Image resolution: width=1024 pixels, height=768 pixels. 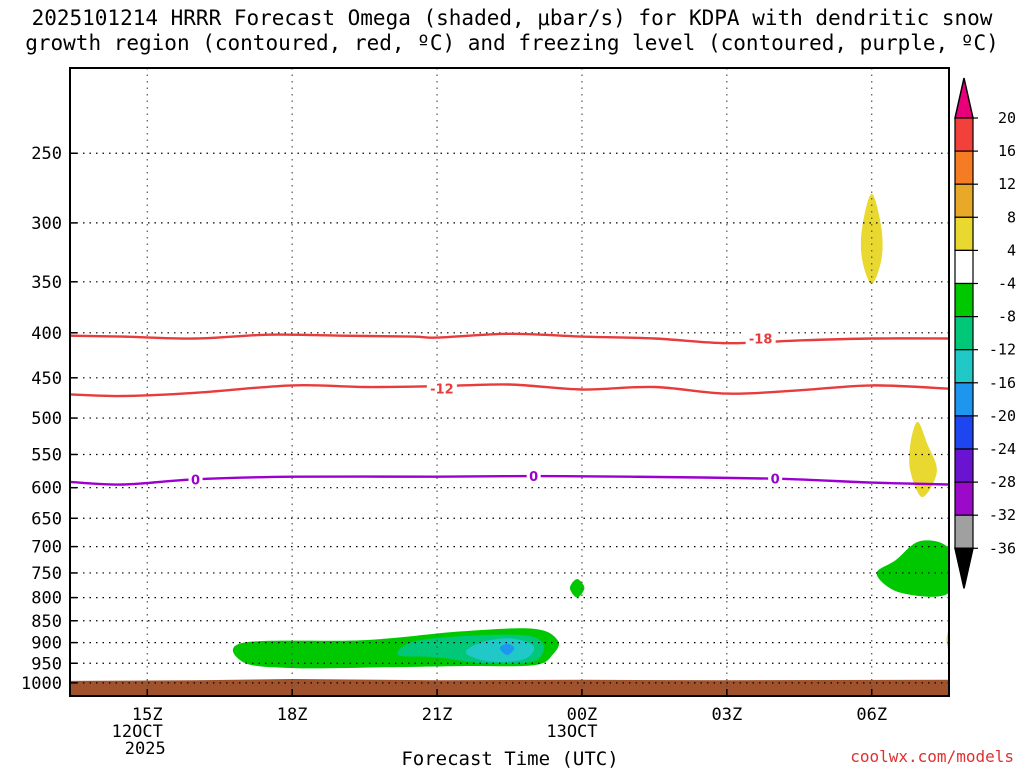 I want to click on x-tick-label: 06Z, so click(x=871, y=715).